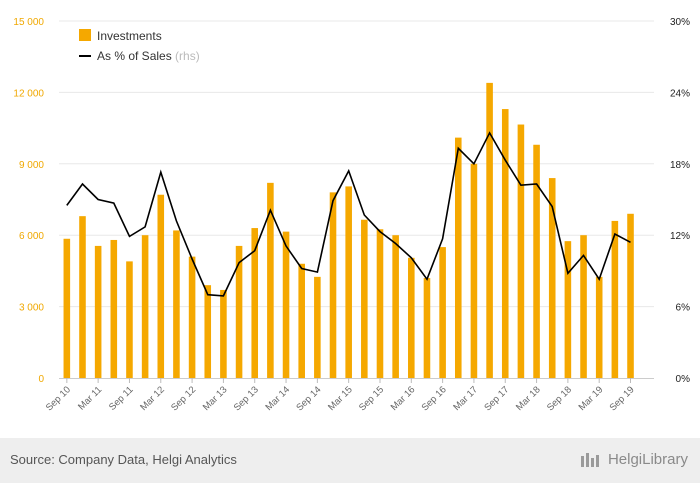 This screenshot has width=700, height=483. I want to click on y-left-tick-label: 9 000, so click(31, 165).